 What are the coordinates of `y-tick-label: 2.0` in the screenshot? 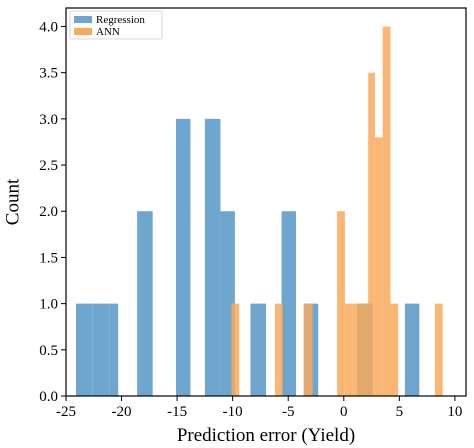 It's located at (48, 212).